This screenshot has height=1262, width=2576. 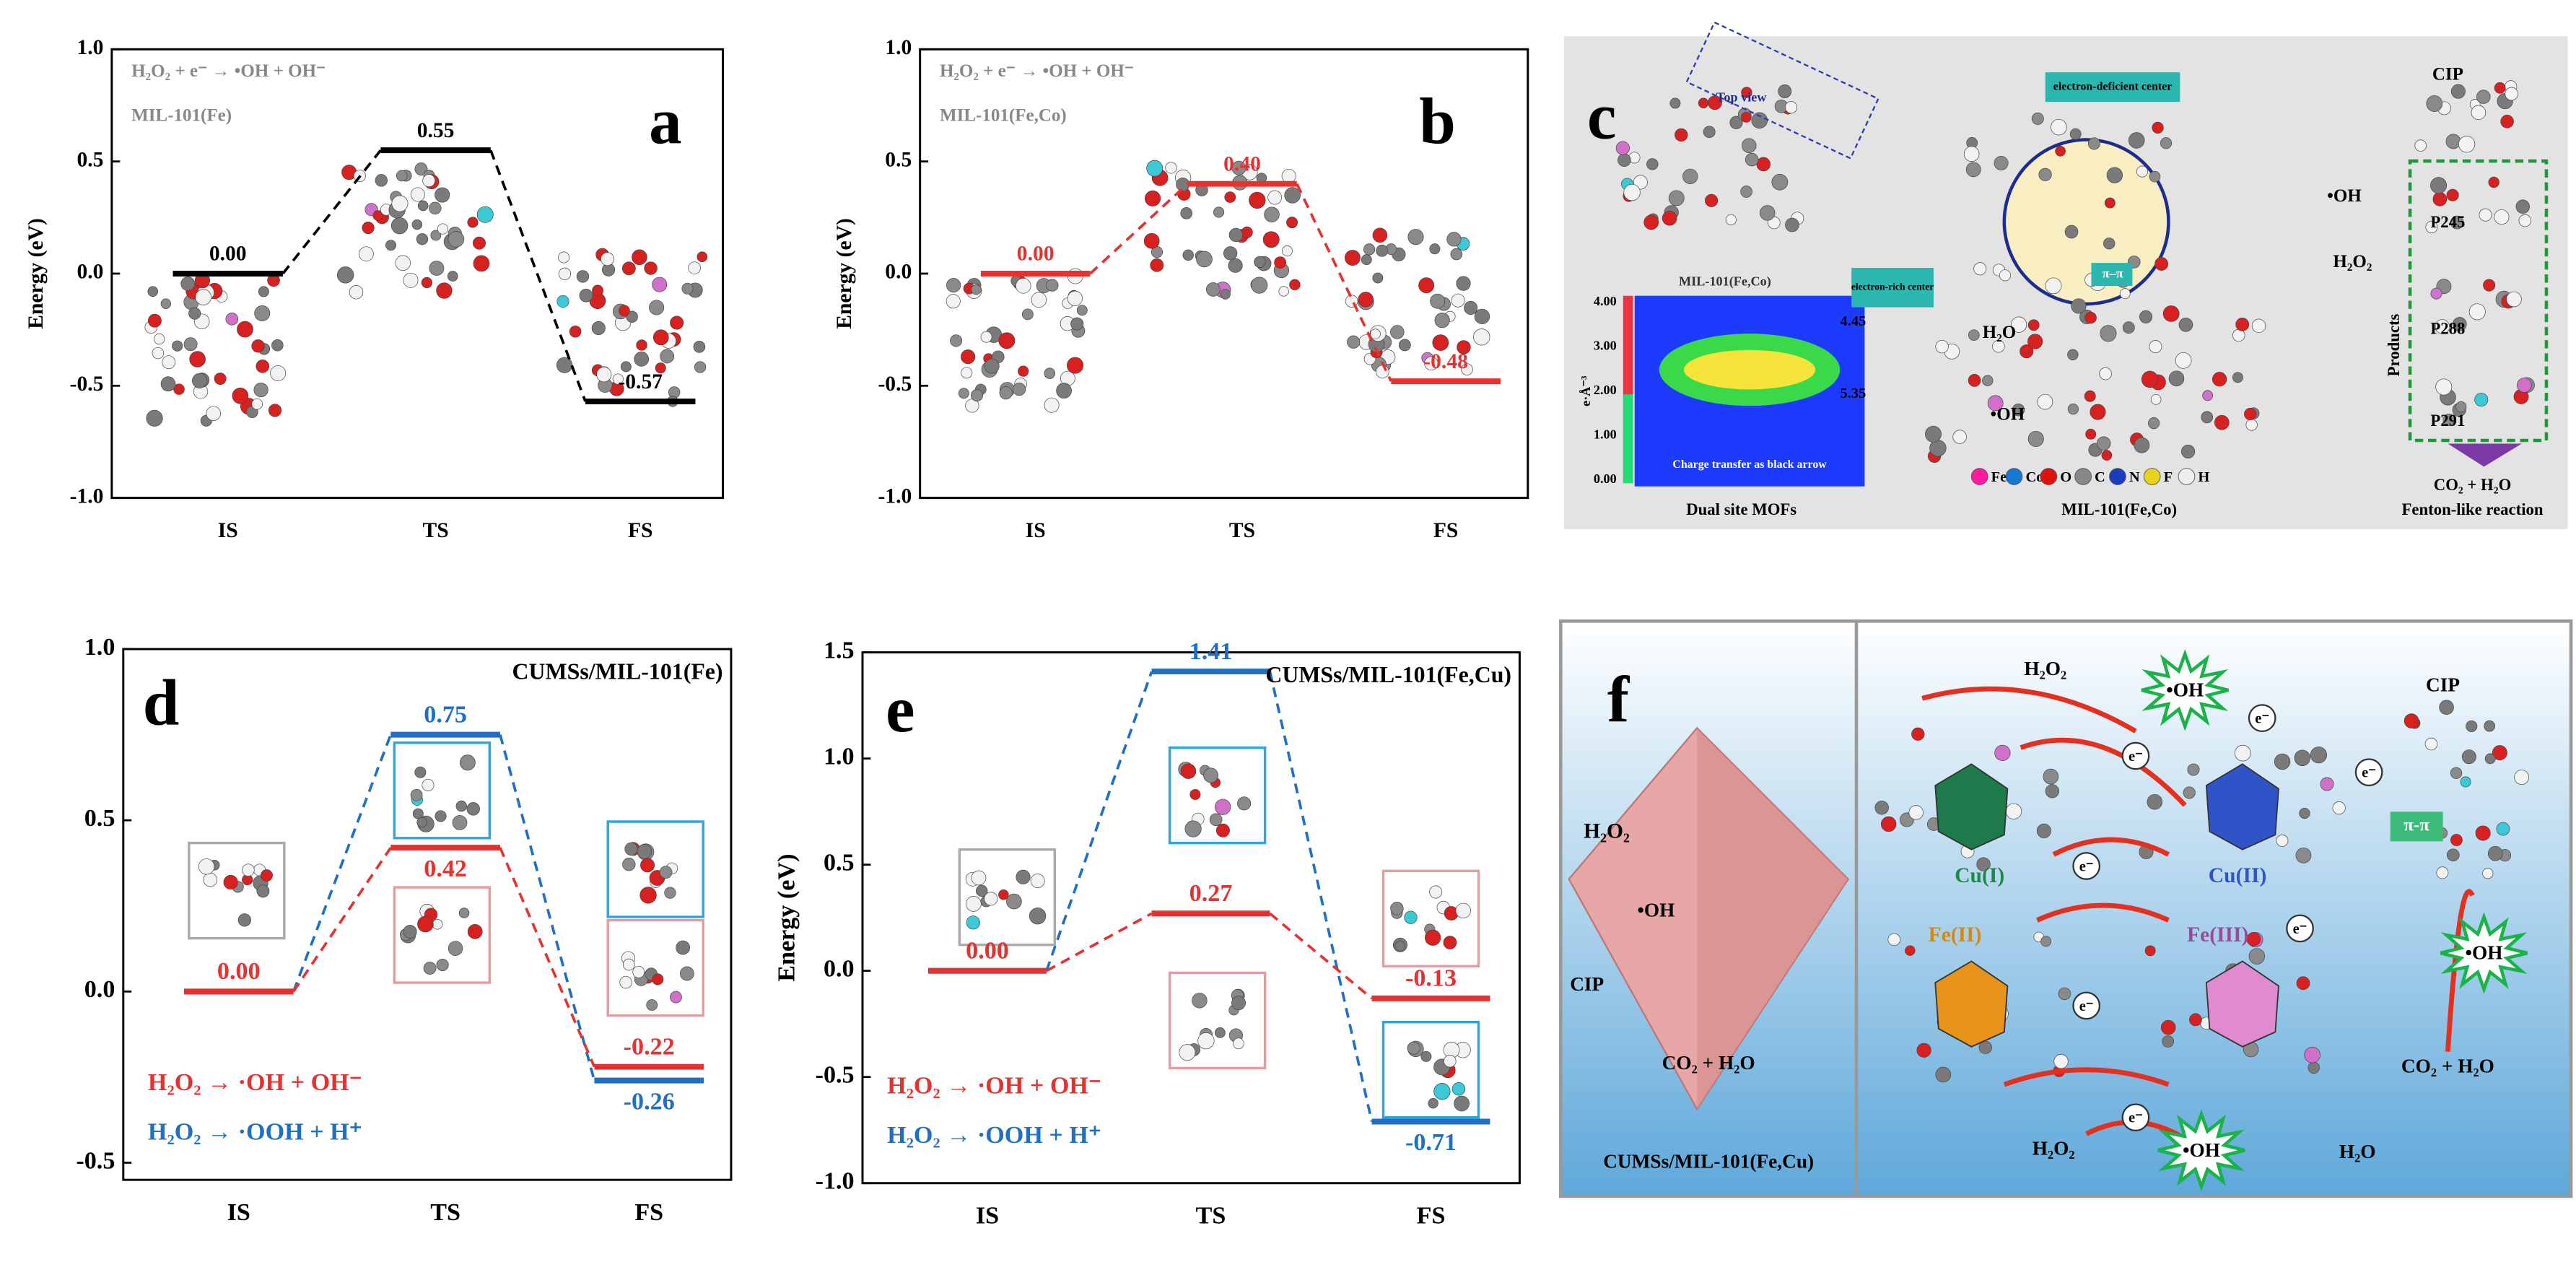 What do you see at coordinates (445, 1212) in the screenshot?
I see `x-tick-label: TS` at bounding box center [445, 1212].